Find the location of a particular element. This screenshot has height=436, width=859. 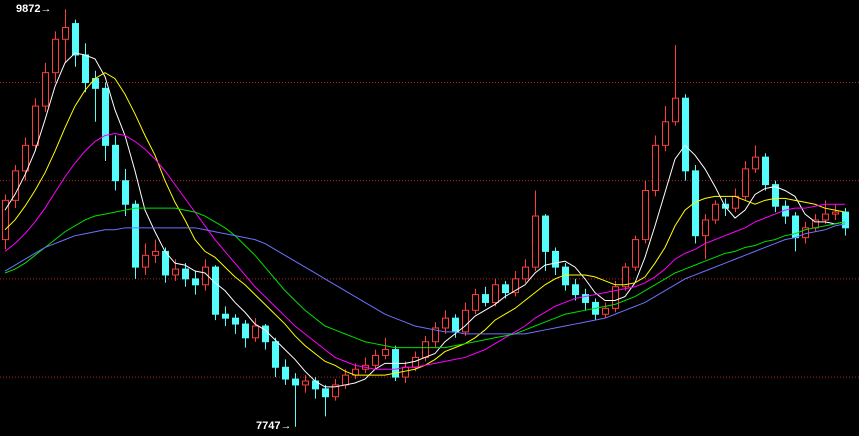

extreme-label: 9872→ is located at coordinates (33, 9).